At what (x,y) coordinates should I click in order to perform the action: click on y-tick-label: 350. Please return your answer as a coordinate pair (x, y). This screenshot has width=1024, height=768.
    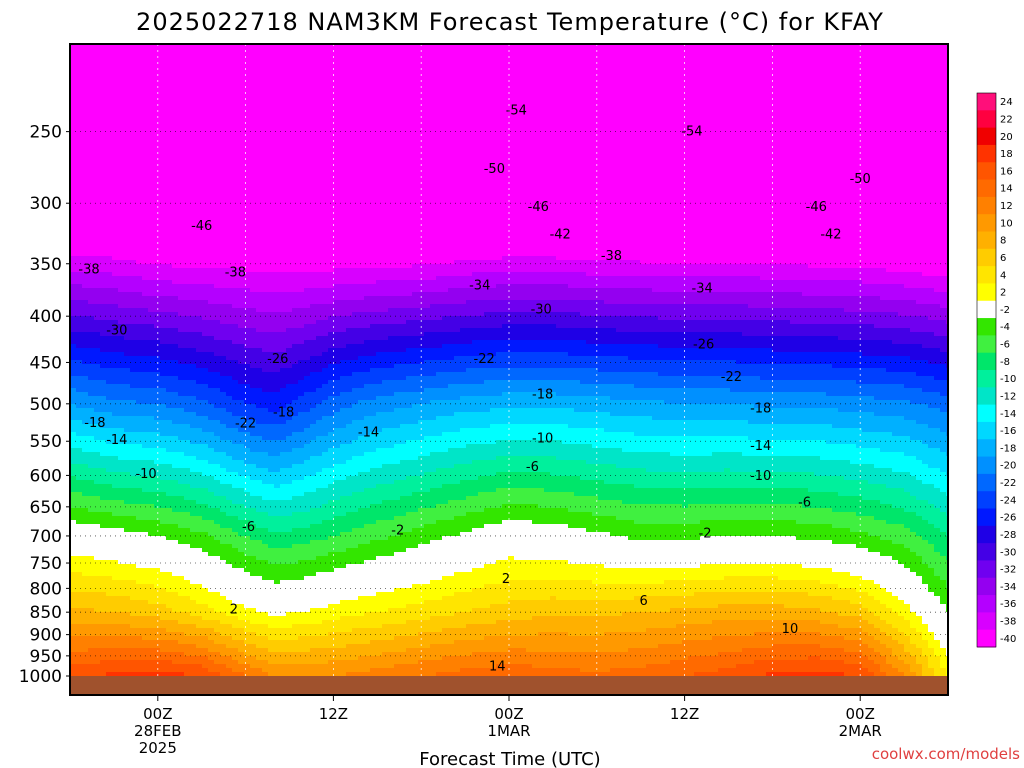
    Looking at the image, I should click on (46, 265).